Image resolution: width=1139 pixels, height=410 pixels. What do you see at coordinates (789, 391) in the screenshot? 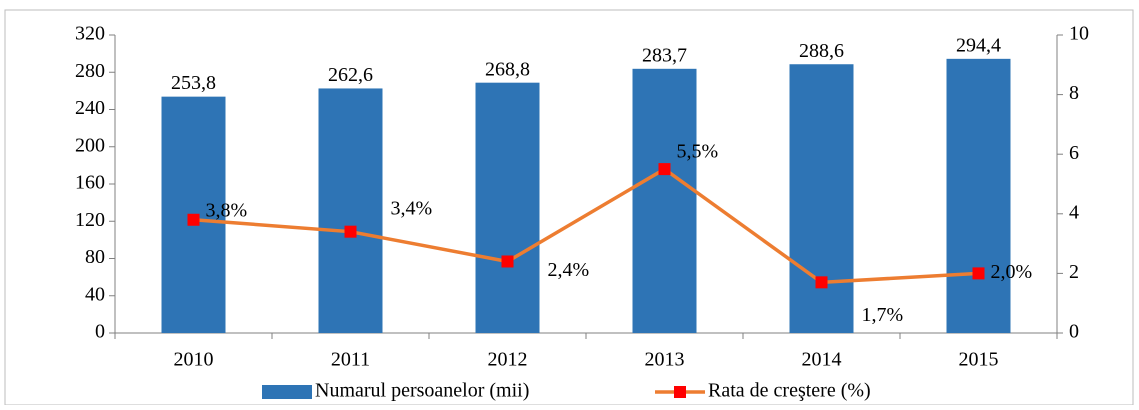
I see `legend-label: Rata de creştere (%)` at bounding box center [789, 391].